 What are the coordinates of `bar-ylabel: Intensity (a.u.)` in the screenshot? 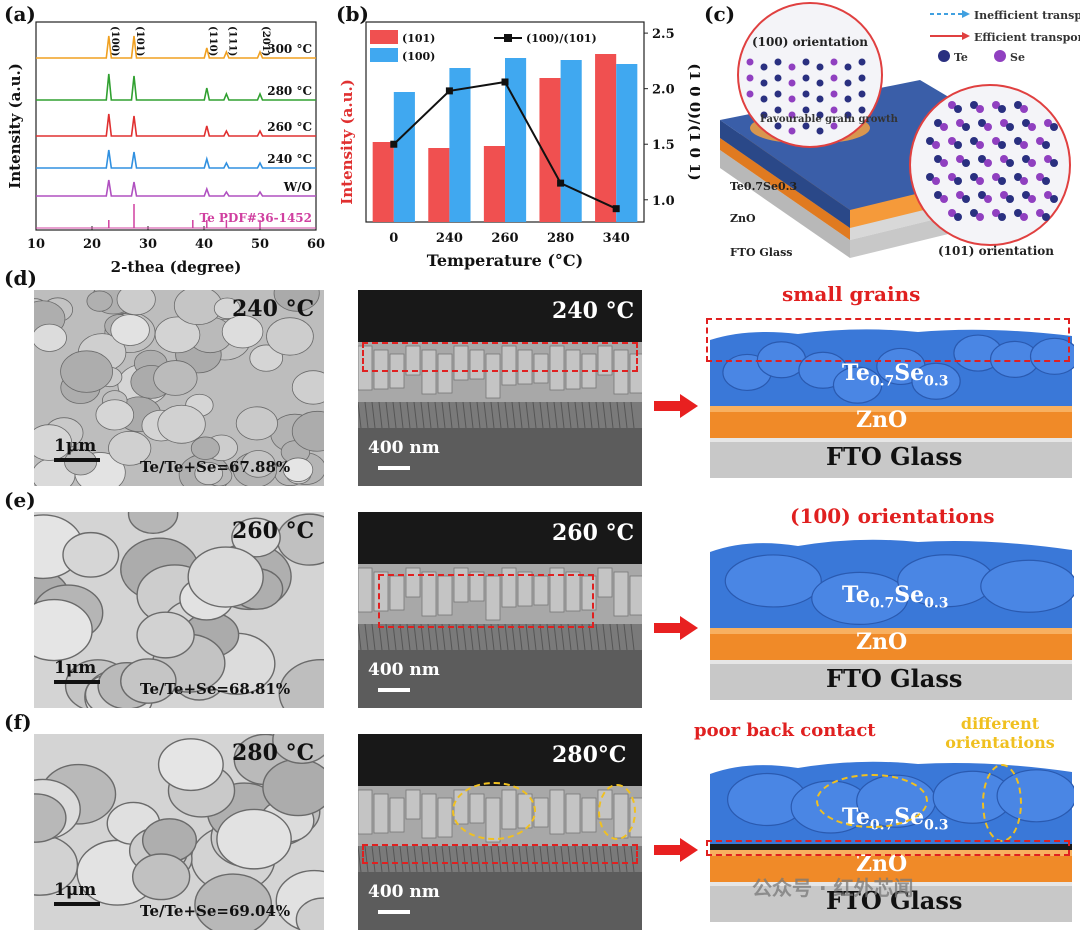 It's located at (347, 142).